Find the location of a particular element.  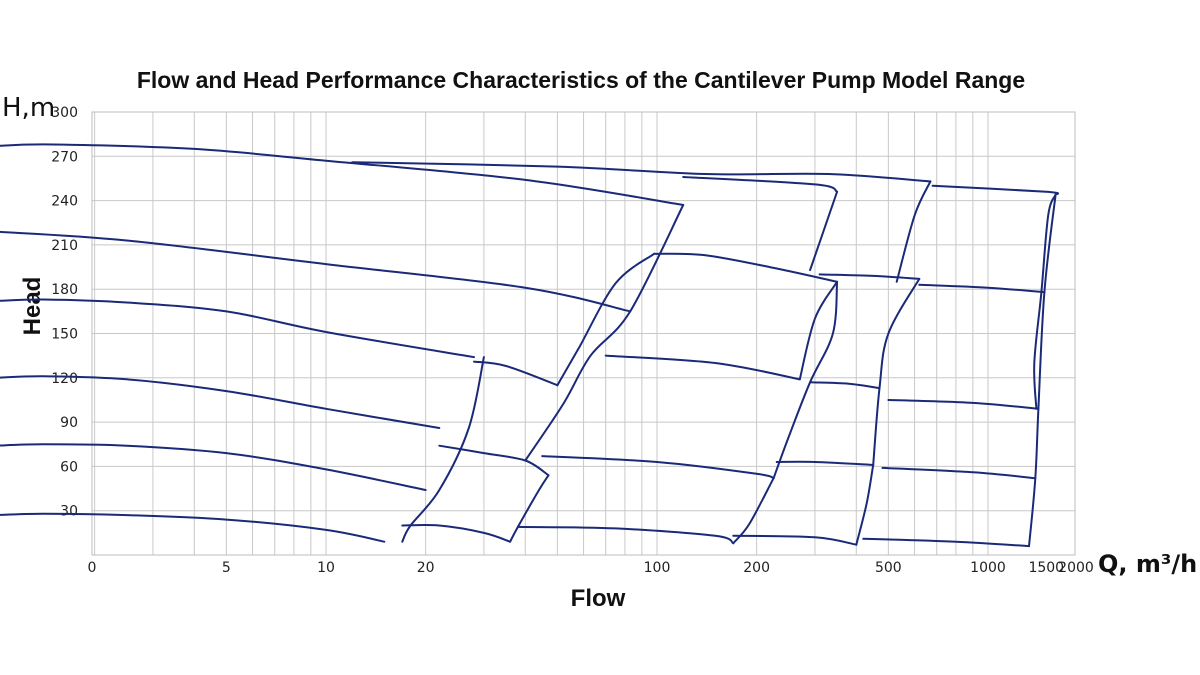

x-tick-label: 200 is located at coordinates (756, 568).